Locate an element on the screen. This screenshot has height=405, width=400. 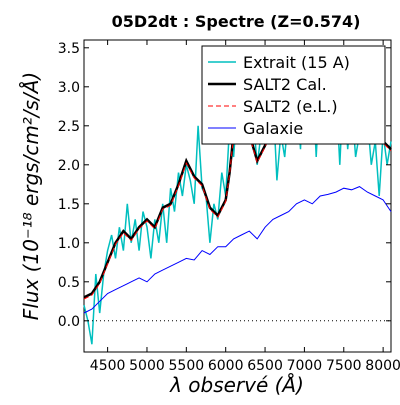
x-tick-label: 7000 is located at coordinates (305, 366).